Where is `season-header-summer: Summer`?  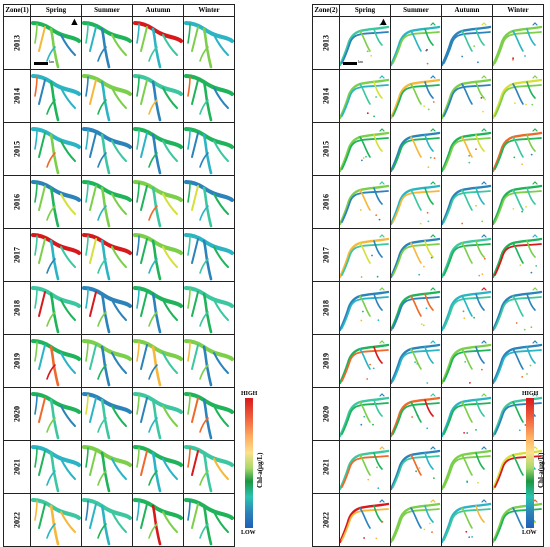 season-header-summer: Summer is located at coordinates (107, 10).